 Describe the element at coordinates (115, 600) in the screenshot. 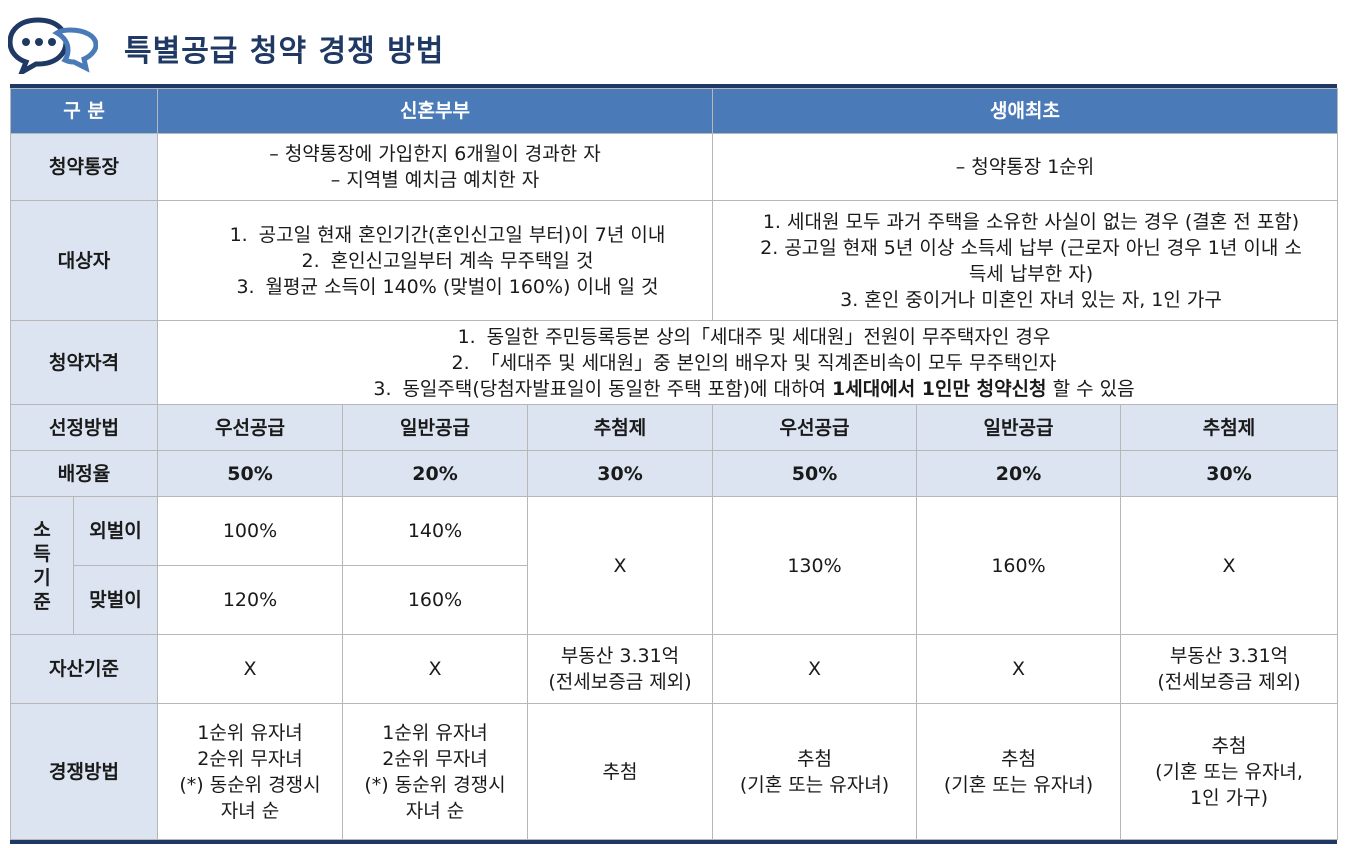

I see `income-dual-label: 맞벌이` at that location.